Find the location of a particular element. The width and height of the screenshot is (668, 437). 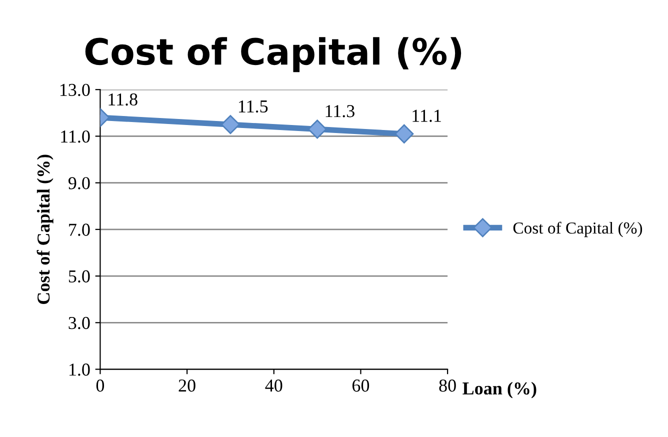

chart-title: Cost of Capital (%) is located at coordinates (273, 54).